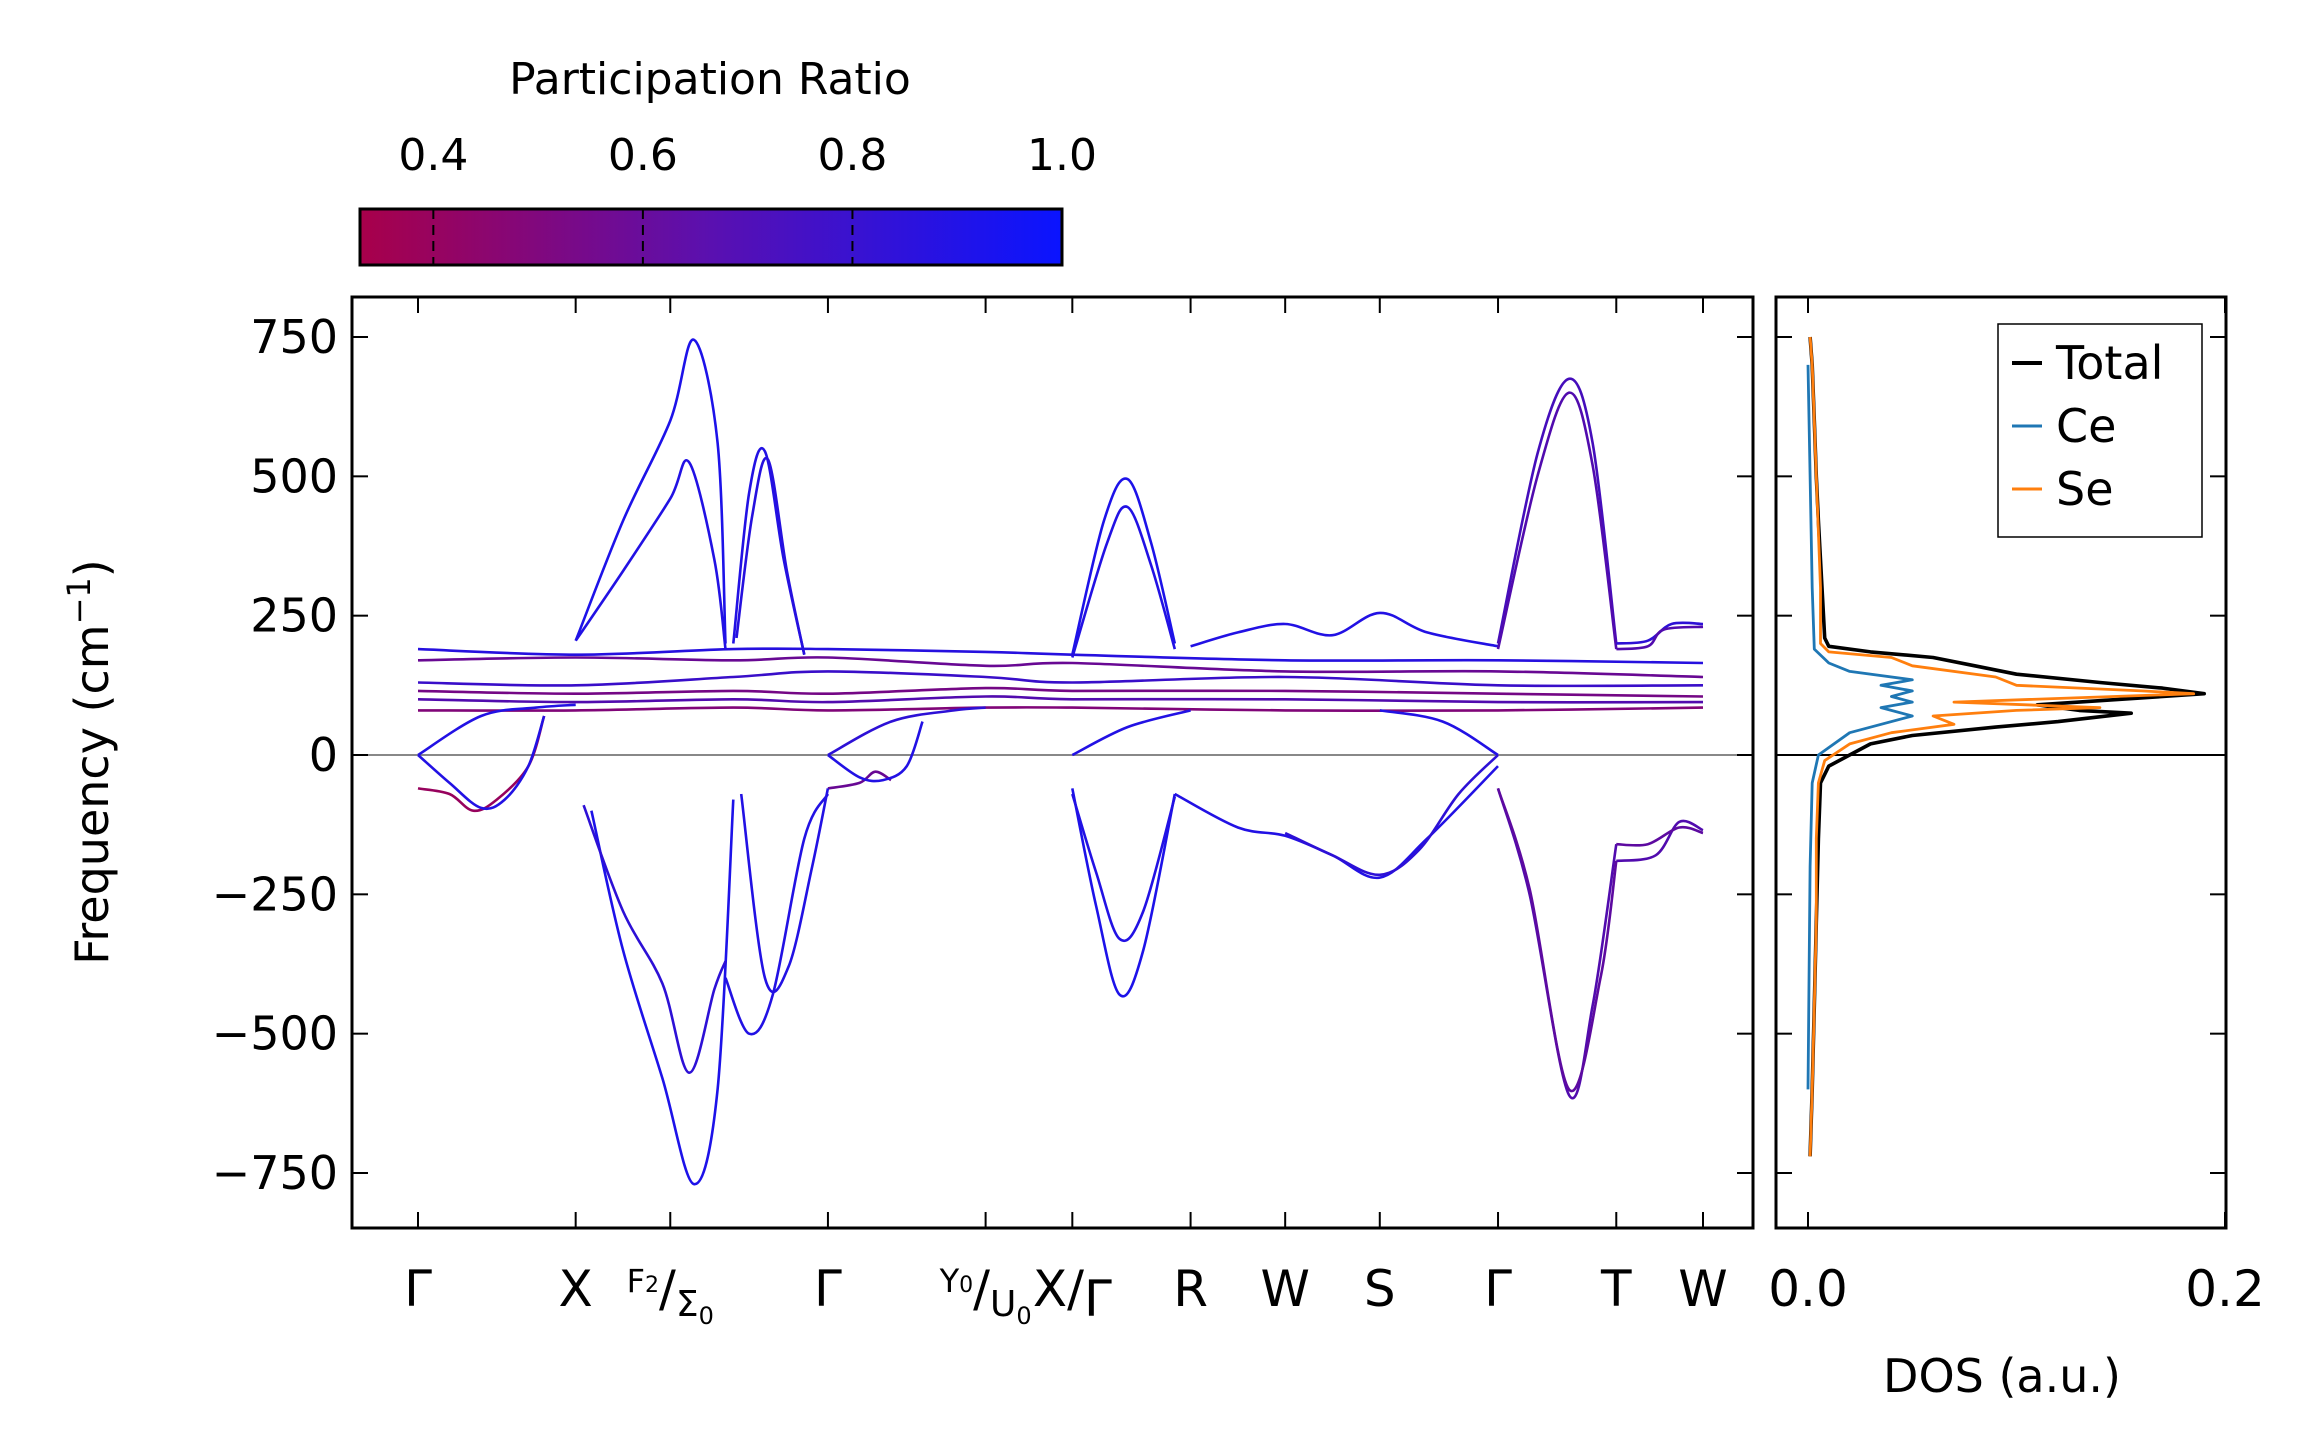 This screenshot has height=1455, width=2302. I want to click on k-point-label: X, so click(576, 1289).